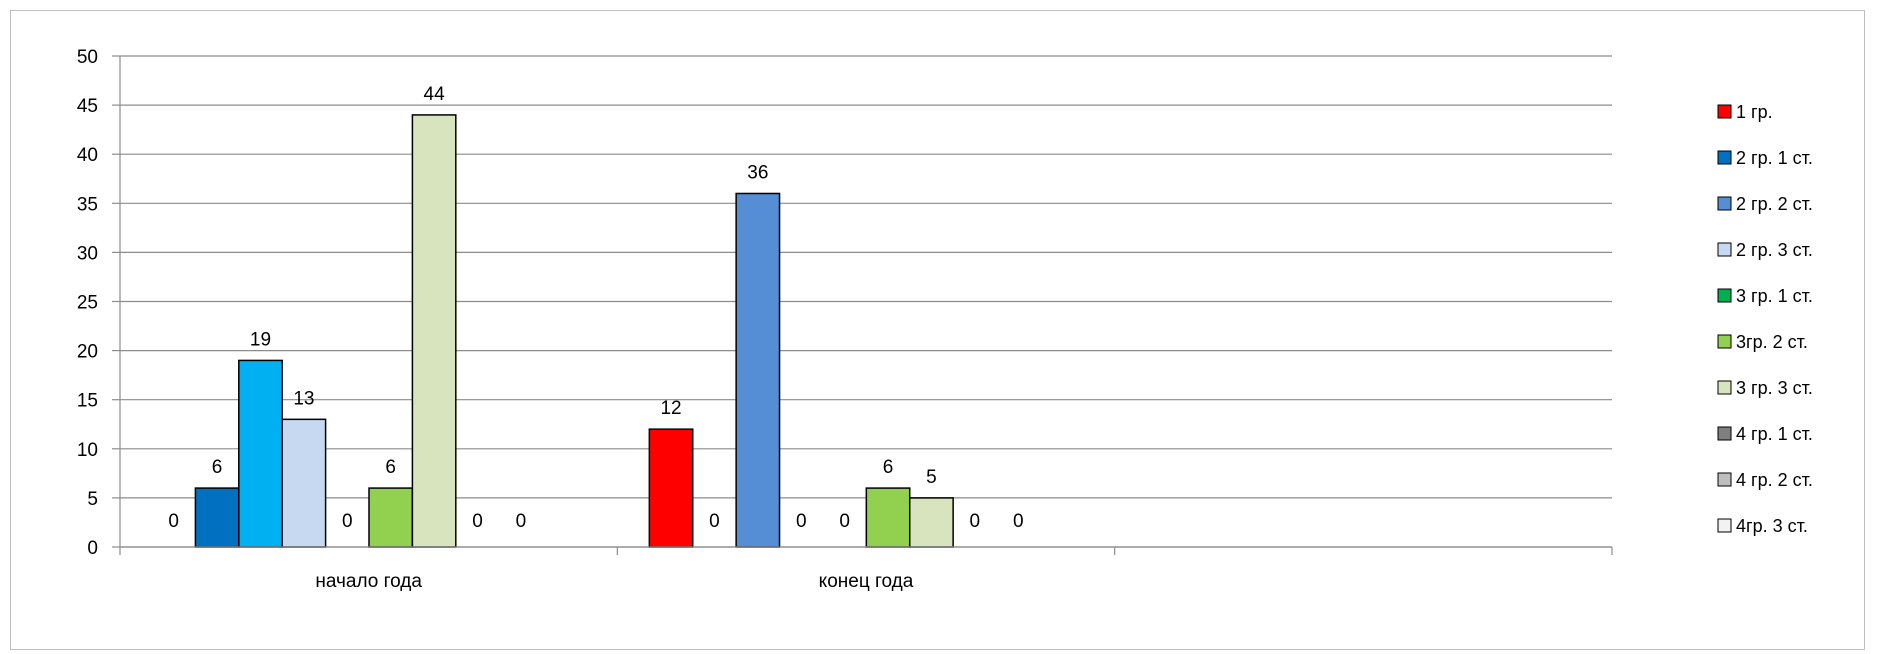 This screenshot has height=654, width=1877. What do you see at coordinates (87, 155) in the screenshot?
I see `y-tick-label: 40` at bounding box center [87, 155].